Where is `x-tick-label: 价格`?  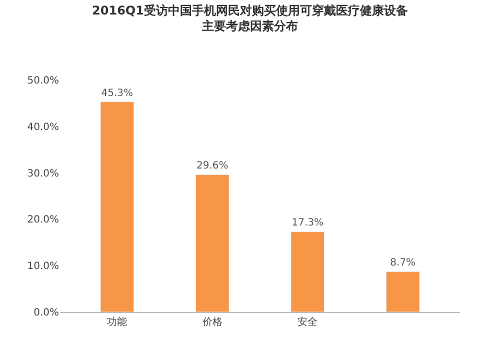 x-tick-label: 价格 is located at coordinates (211, 322).